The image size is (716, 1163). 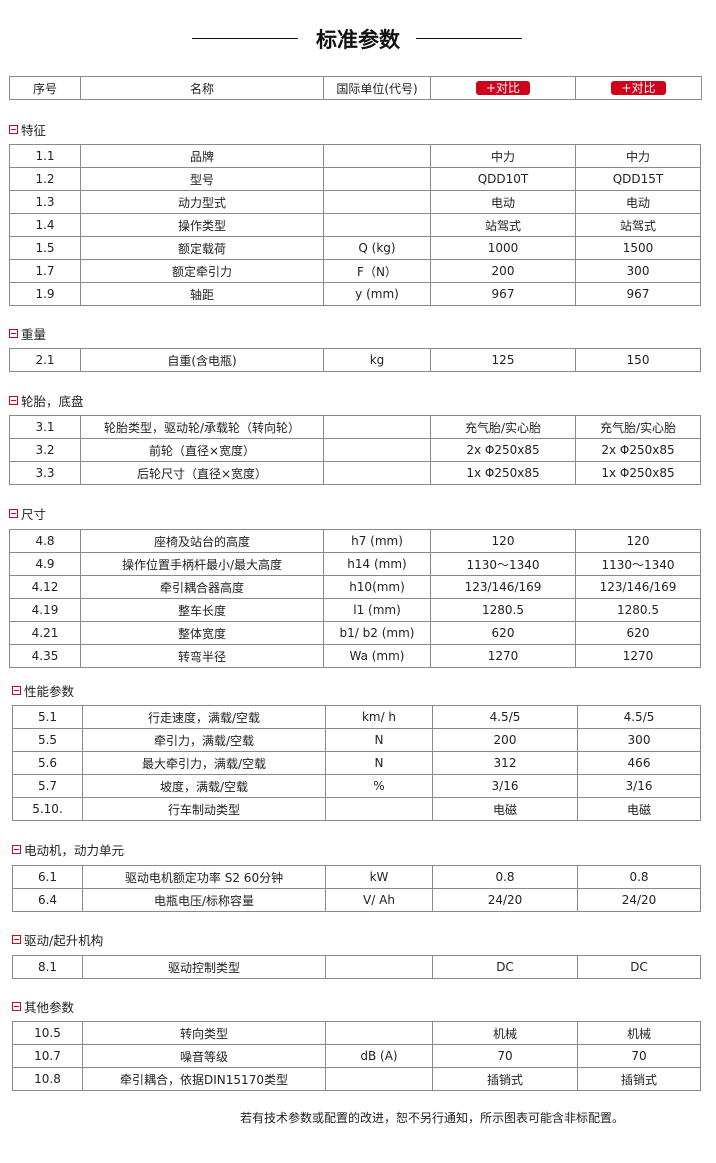 What do you see at coordinates (638, 360) in the screenshot?
I see `spec-value-2: 150` at bounding box center [638, 360].